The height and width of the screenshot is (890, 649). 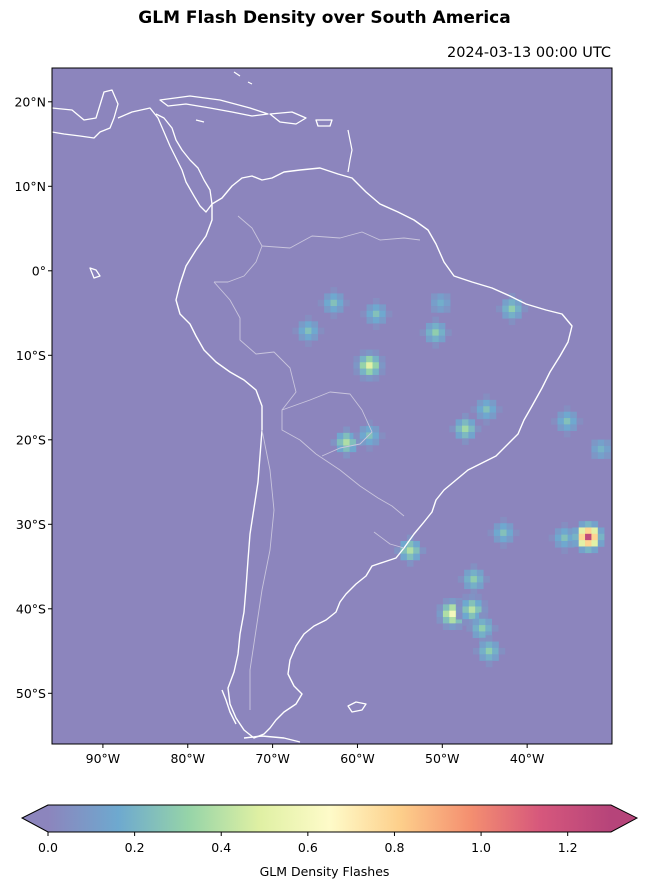 I want to click on lat-tick-label: 10°N, so click(x=30, y=186).